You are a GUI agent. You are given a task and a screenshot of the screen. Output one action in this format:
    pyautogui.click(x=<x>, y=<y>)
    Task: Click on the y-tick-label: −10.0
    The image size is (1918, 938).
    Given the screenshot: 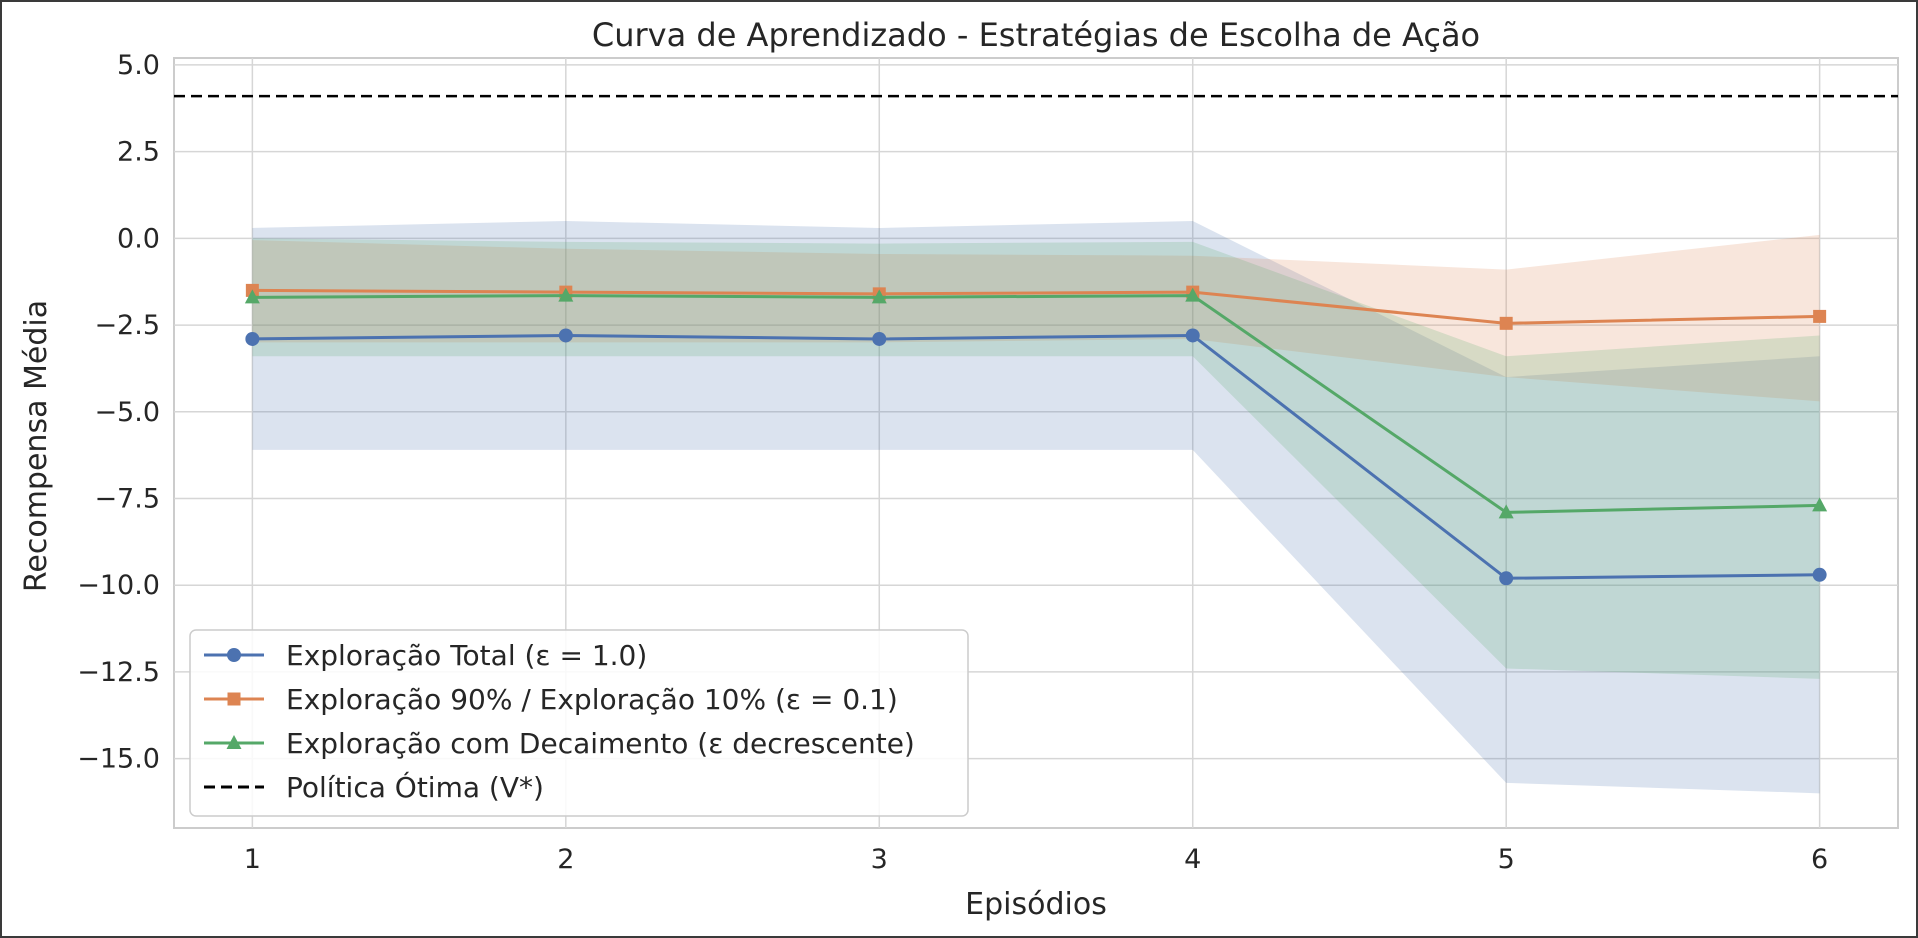 What is the action you would take?
    pyautogui.click(x=118, y=585)
    